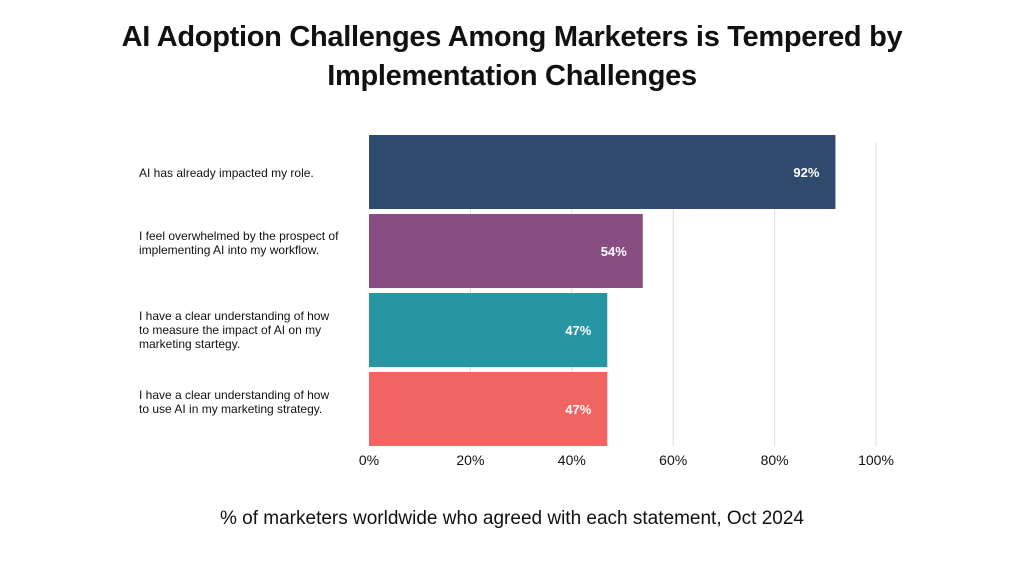  I want to click on value-label: 92%, so click(806, 172).